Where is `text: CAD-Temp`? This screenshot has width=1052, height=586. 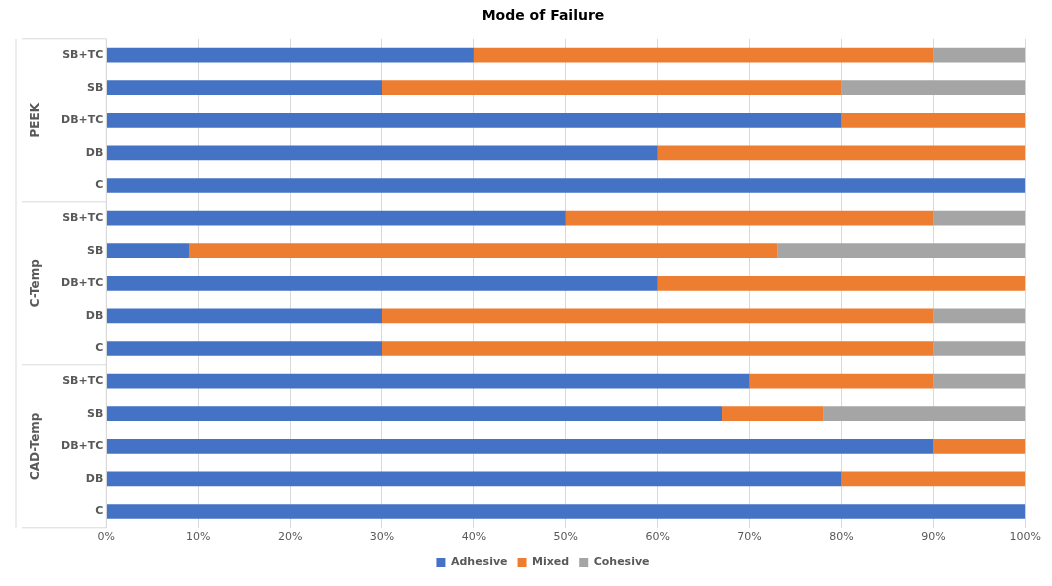 text: CAD-Temp is located at coordinates (35, 446).